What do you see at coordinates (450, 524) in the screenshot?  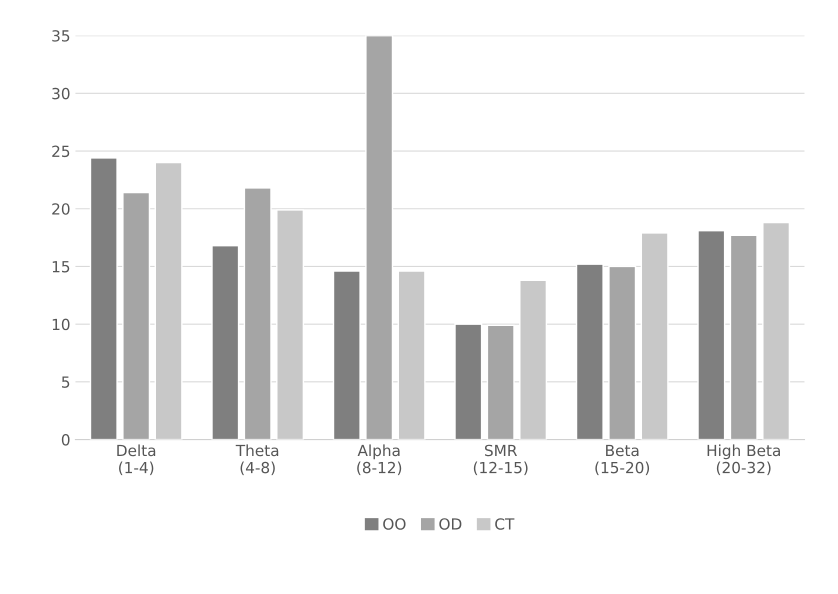 I see `legend-label: OD` at bounding box center [450, 524].